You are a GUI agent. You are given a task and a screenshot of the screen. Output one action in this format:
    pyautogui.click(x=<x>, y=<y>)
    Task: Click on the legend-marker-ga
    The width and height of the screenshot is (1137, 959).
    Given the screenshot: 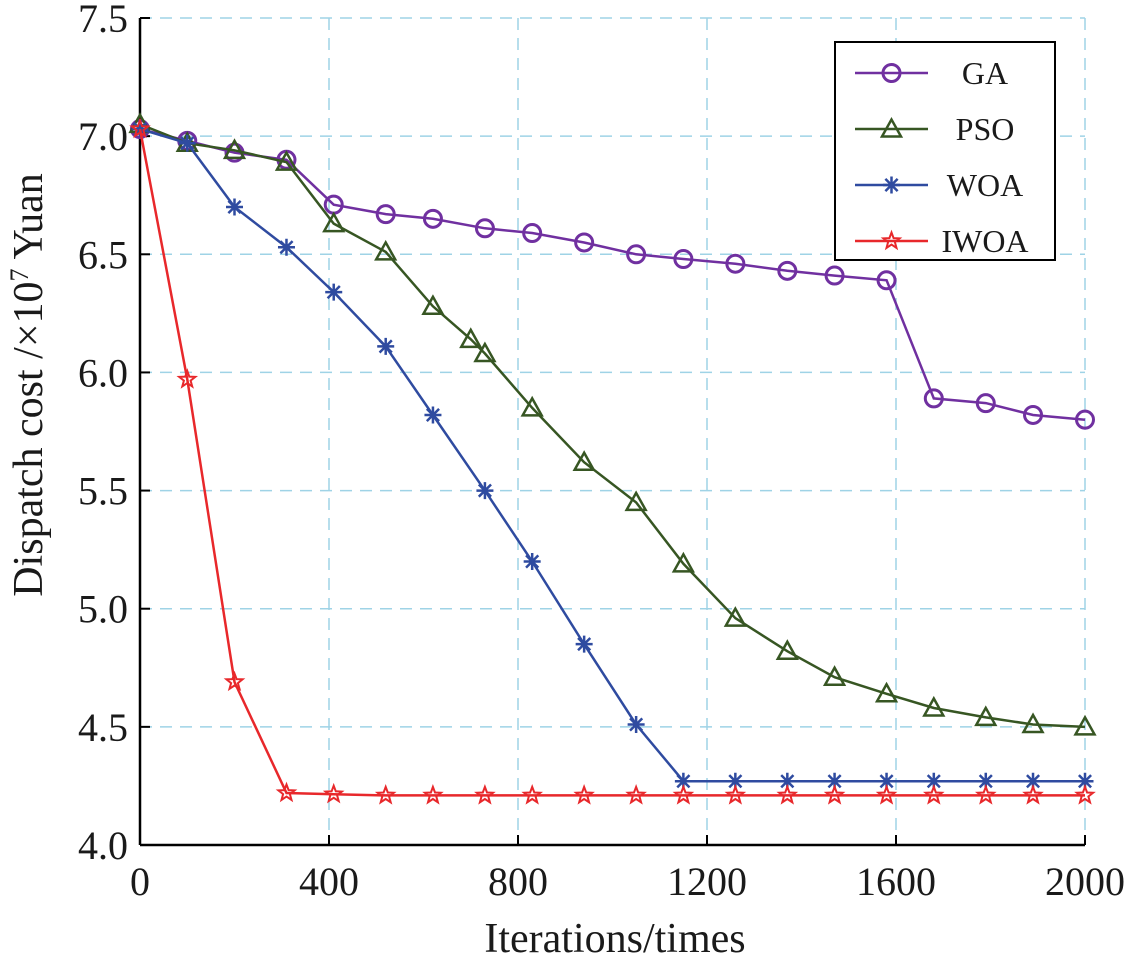 What is the action you would take?
    pyautogui.click(x=891, y=73)
    